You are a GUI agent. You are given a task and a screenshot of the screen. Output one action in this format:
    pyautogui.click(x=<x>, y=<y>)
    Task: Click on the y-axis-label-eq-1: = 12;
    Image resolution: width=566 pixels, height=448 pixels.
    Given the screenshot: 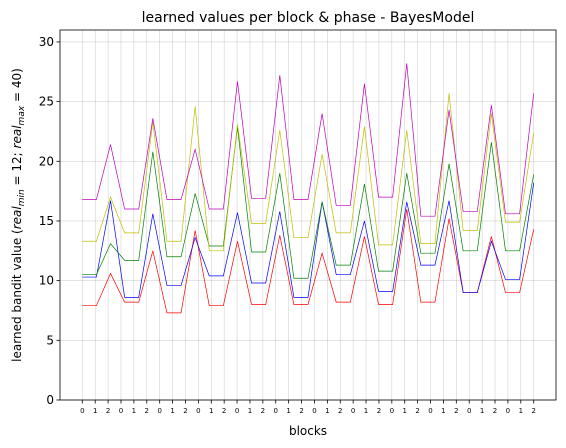 What is the action you would take?
    pyautogui.click(x=17, y=168)
    